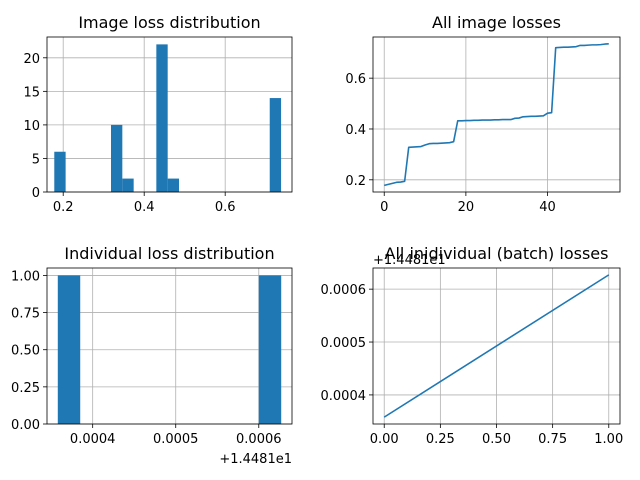  I want to click on y-tick-label: 0.75, so click(25, 314).